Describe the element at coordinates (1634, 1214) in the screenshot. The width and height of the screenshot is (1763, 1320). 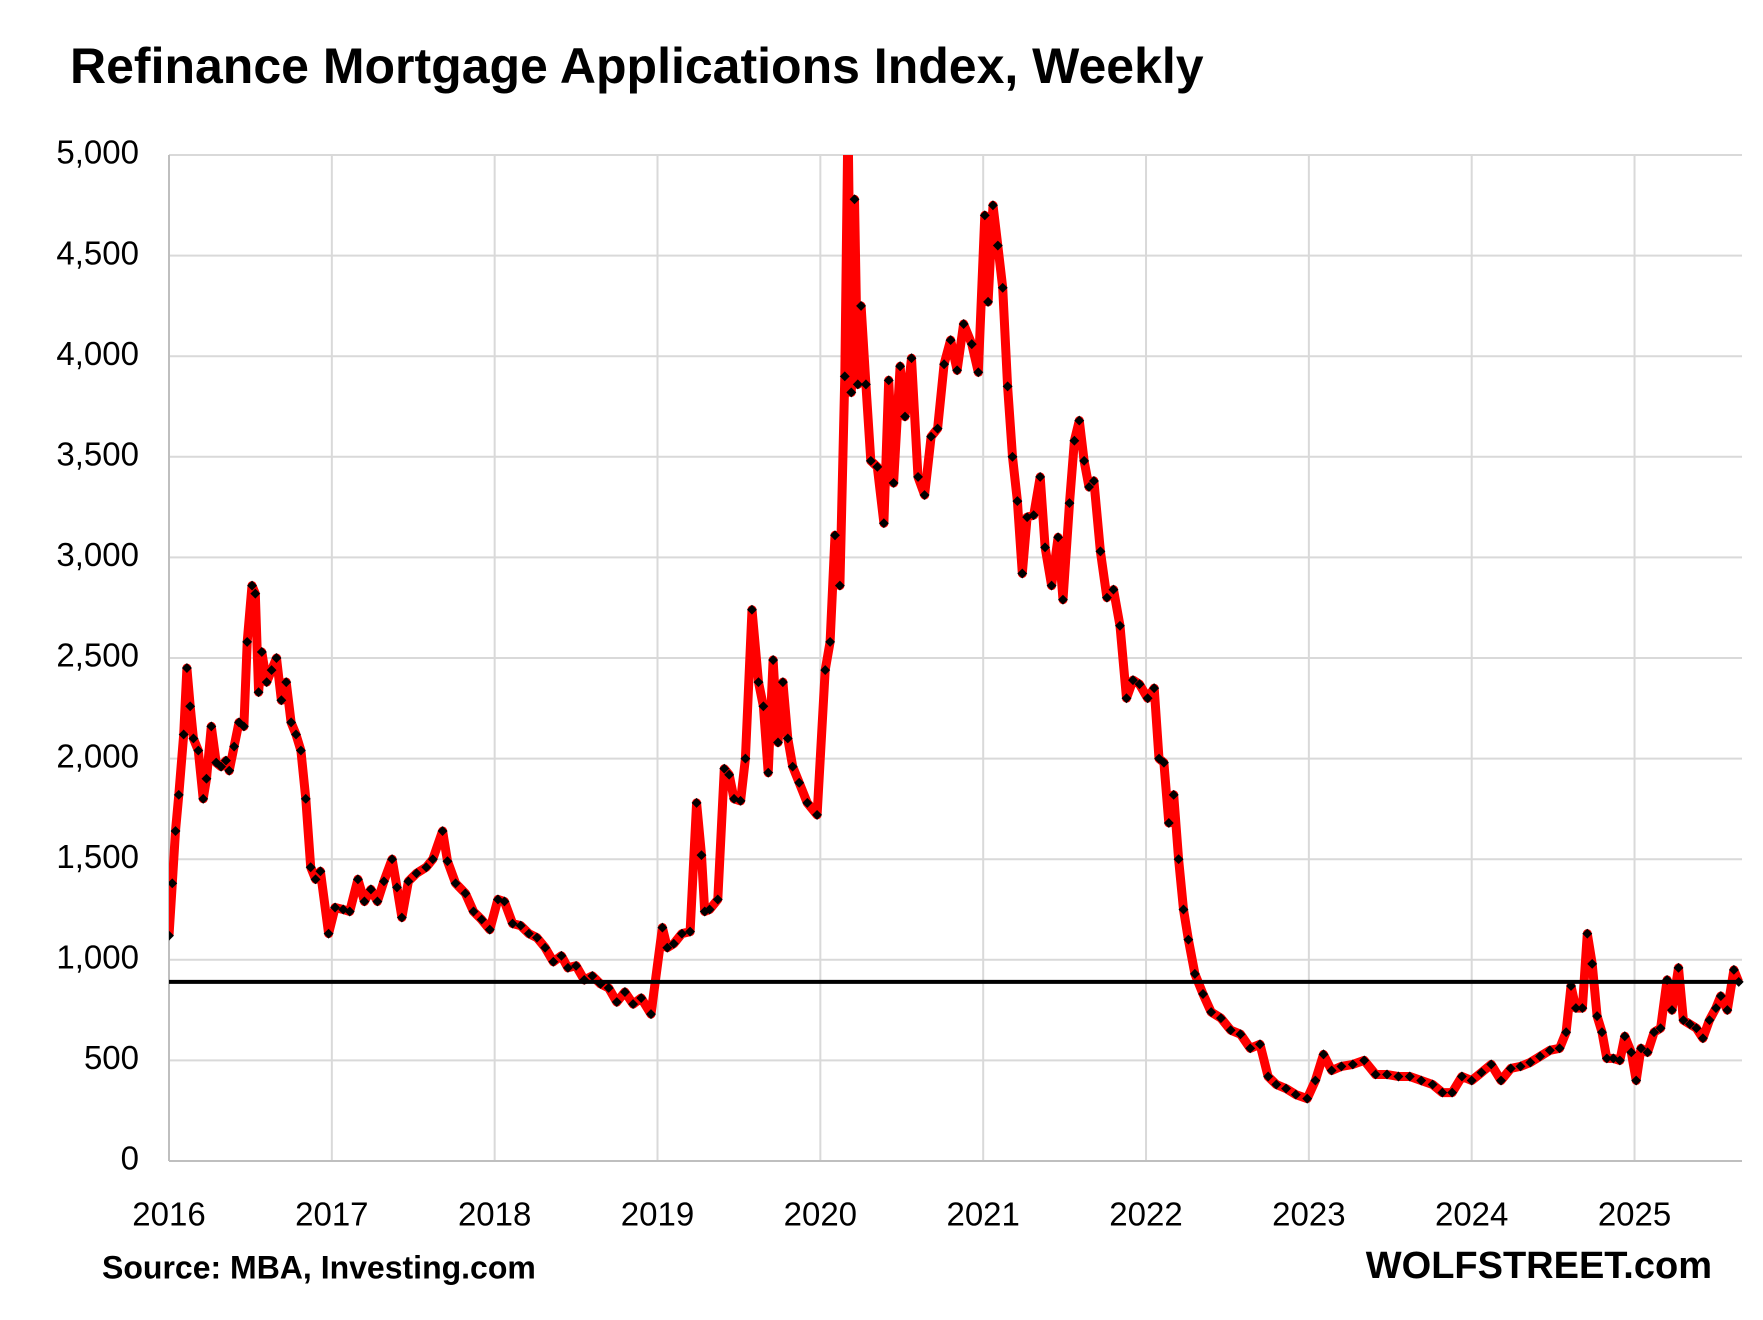
I see `x-tick-label: 2025` at that location.